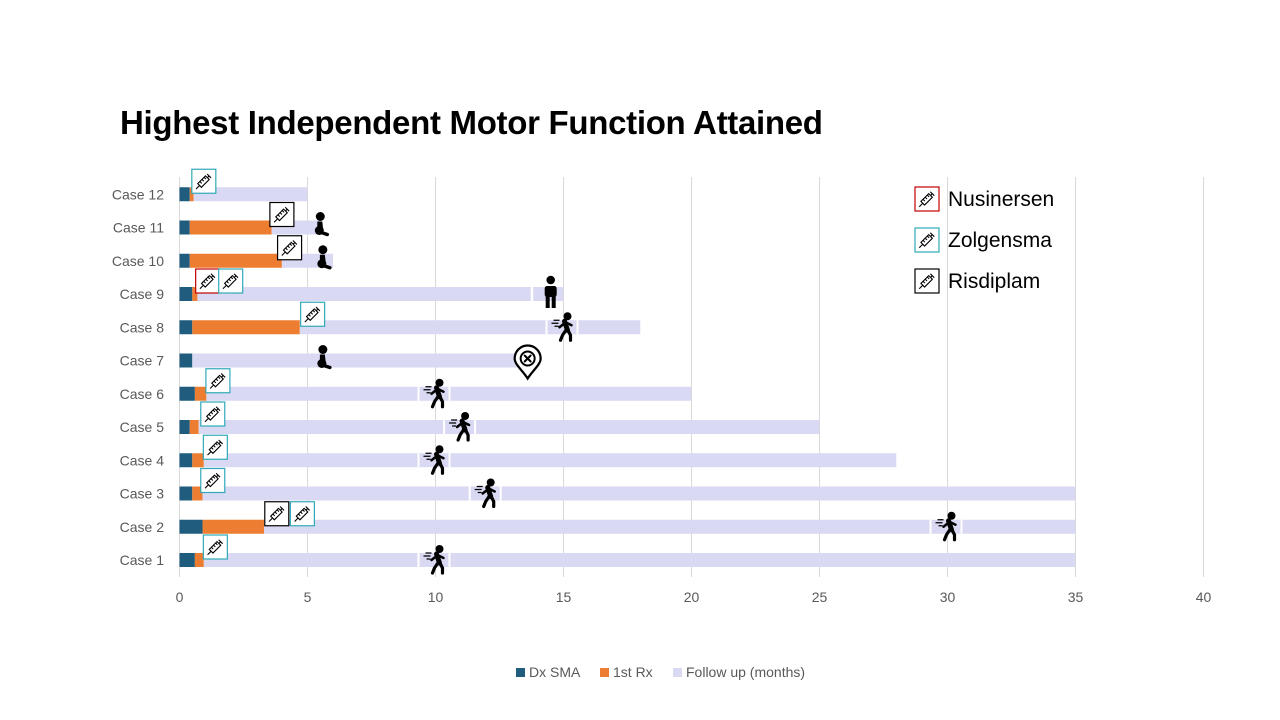 This screenshot has width=1280, height=720. What do you see at coordinates (820, 597) in the screenshot?
I see `x-tick-label: 25` at bounding box center [820, 597].